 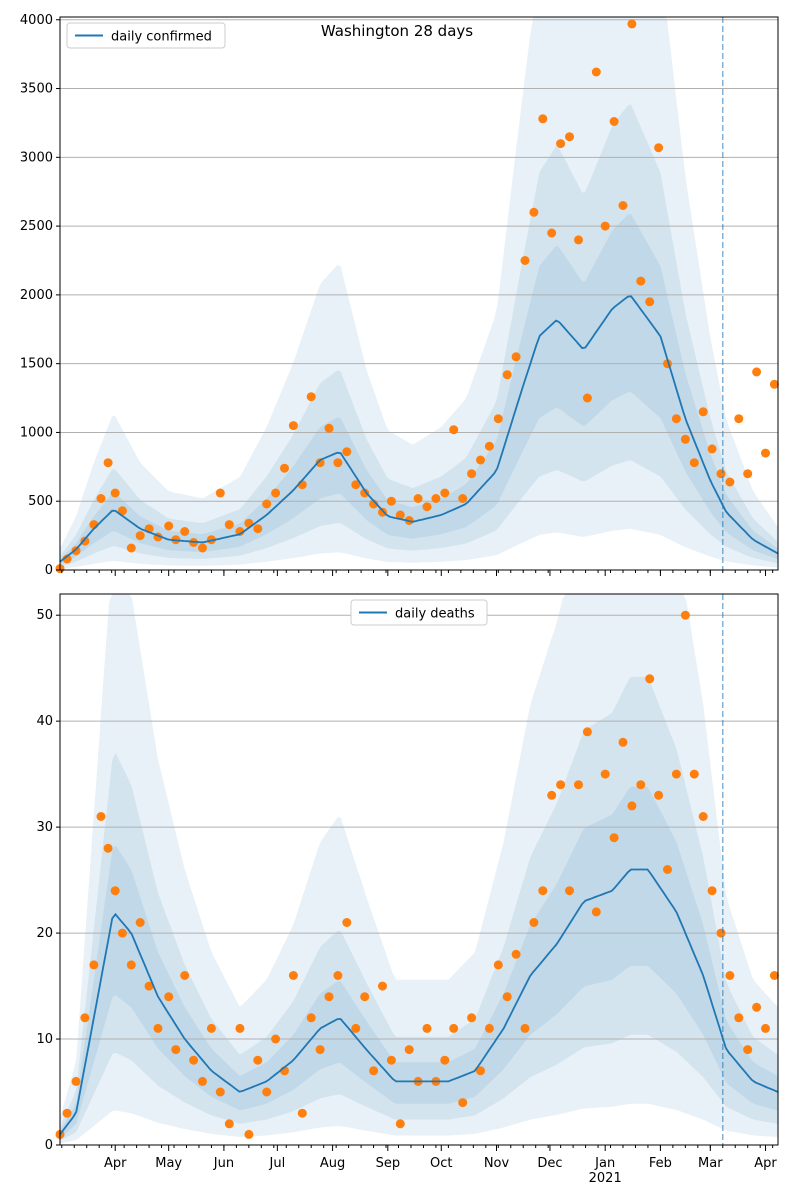 I want to click on y-tick-label: 3000, so click(x=36, y=157).